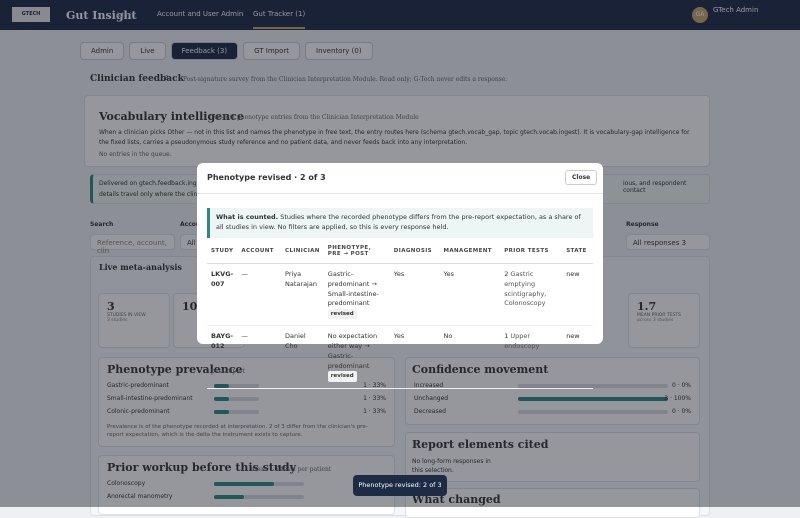 This screenshot has width=800, height=518. What do you see at coordinates (531, 251) in the screenshot?
I see `column-header: PRIOR TESTS` at bounding box center [531, 251].